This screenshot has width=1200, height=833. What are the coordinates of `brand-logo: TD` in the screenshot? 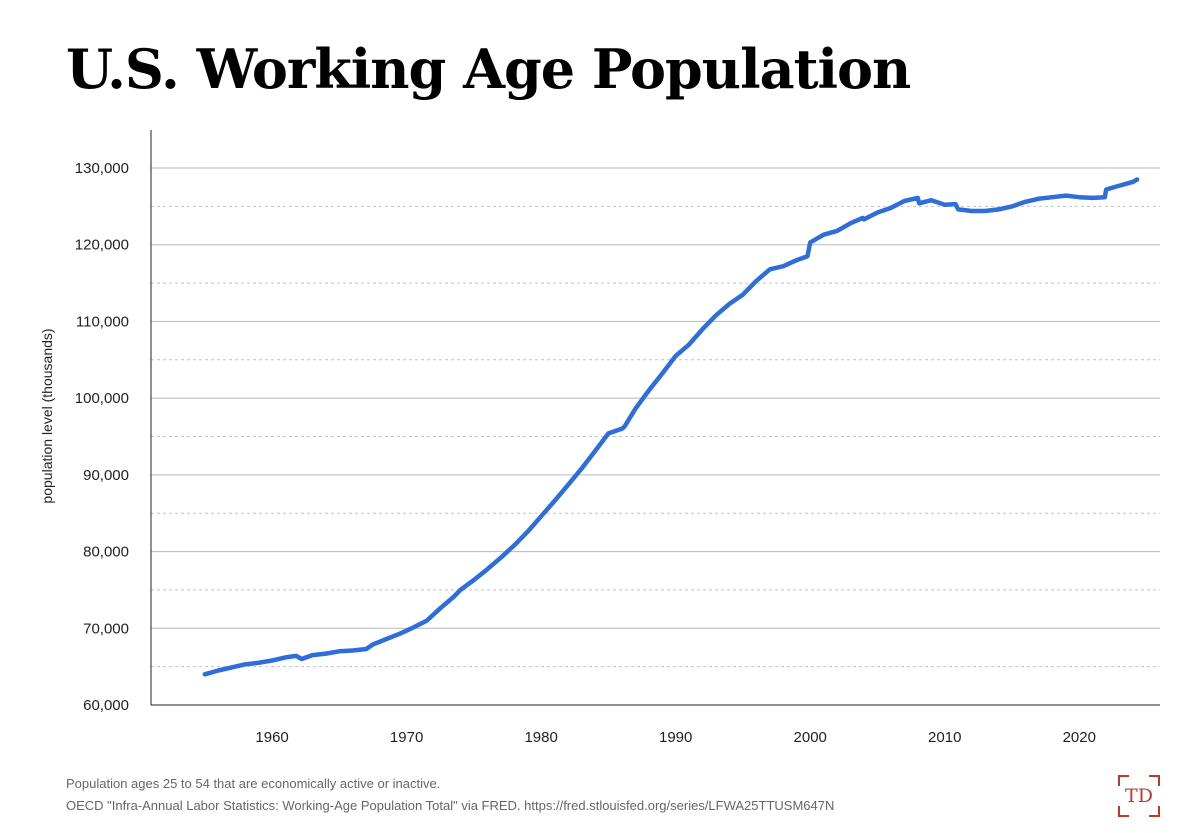 It's located at (1139, 796).